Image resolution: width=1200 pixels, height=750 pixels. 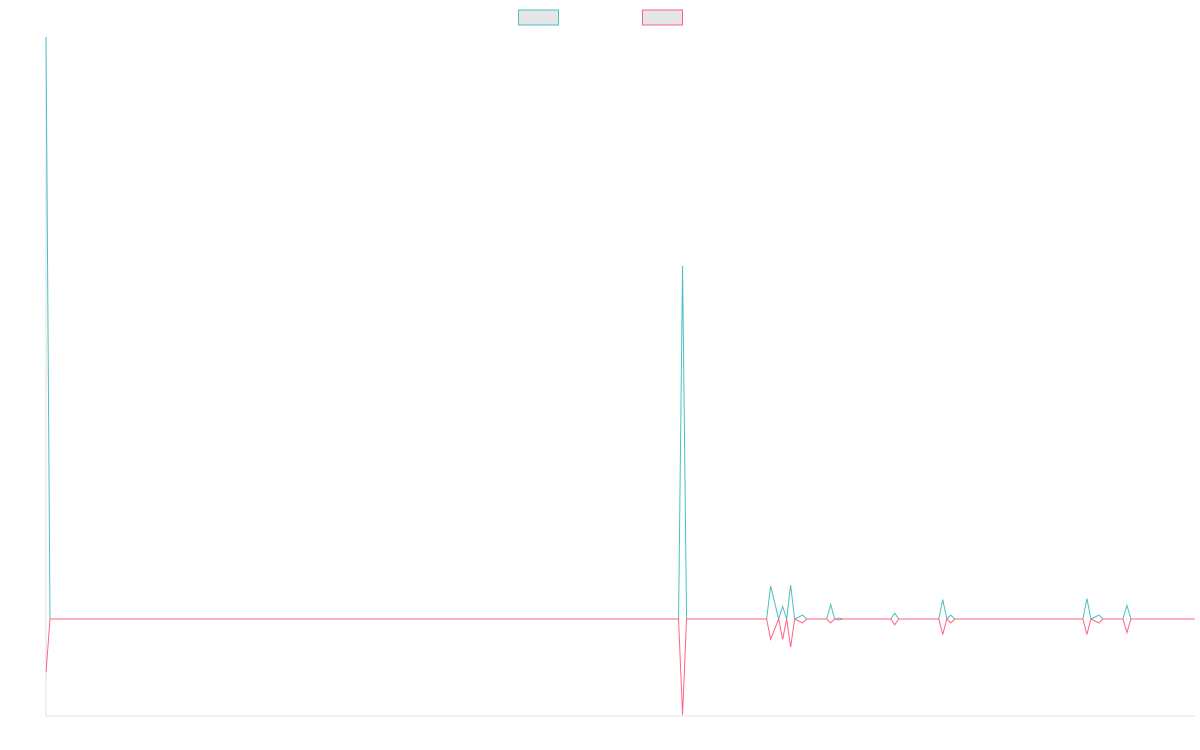 What do you see at coordinates (620, 666) in the screenshot?
I see `series-line` at bounding box center [620, 666].